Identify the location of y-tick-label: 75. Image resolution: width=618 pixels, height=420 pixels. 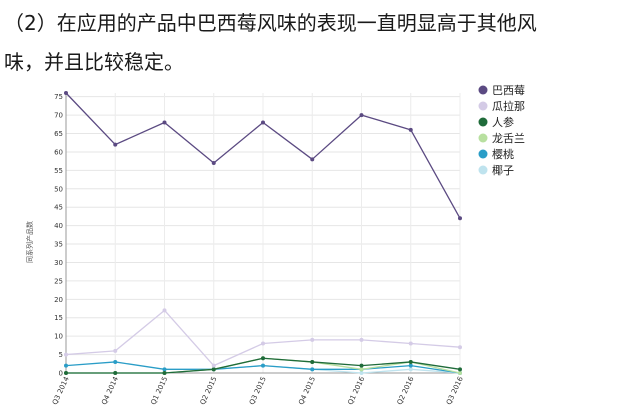
(58, 97).